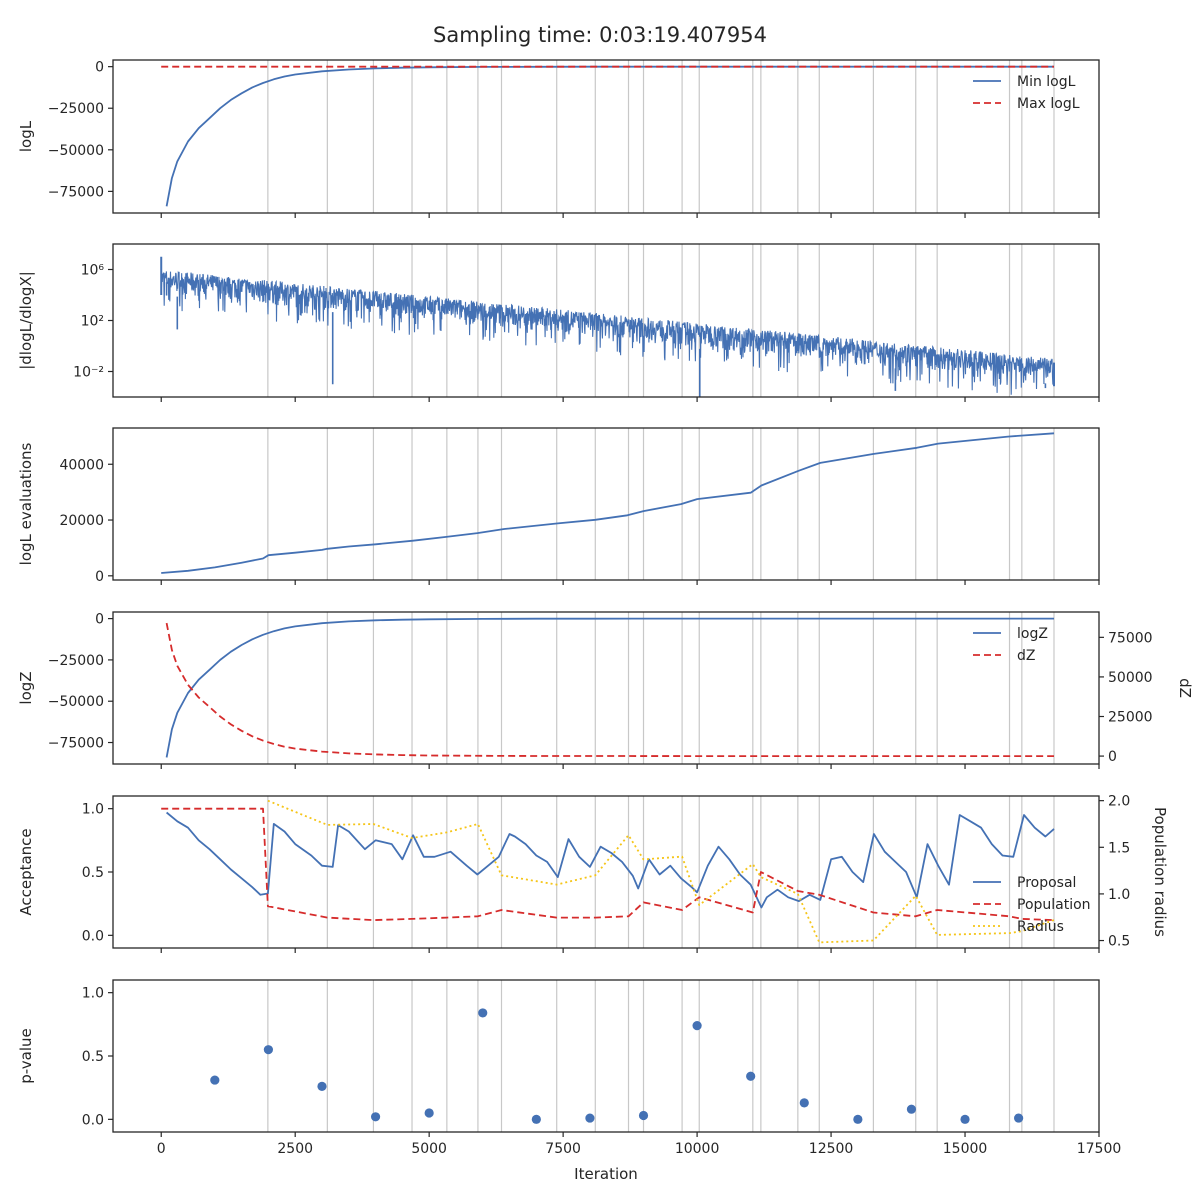 The width and height of the screenshot is (1200, 1200). I want to click on panel-3: 0 20000 40000 logL evaluations, so click(558, 506).